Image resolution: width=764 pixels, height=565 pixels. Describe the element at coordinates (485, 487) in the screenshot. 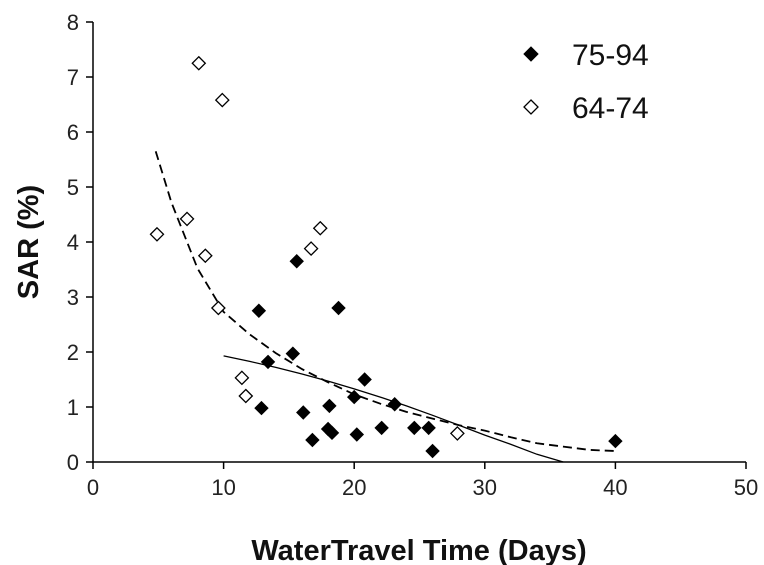

I see `x-tick-label: 30` at that location.